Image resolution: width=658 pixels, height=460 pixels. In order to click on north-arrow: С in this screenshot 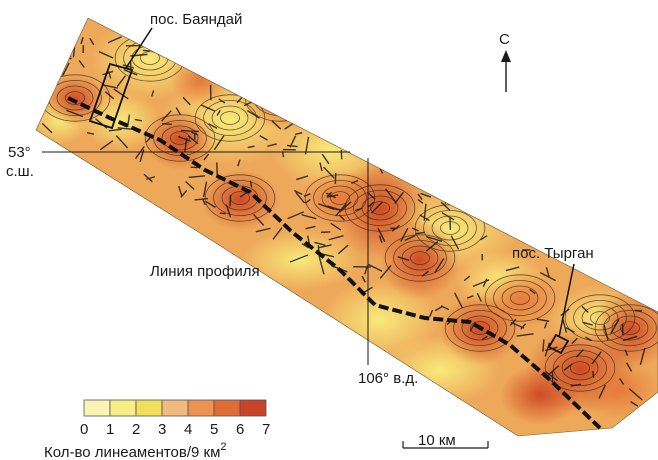, I will do `click(505, 61)`.